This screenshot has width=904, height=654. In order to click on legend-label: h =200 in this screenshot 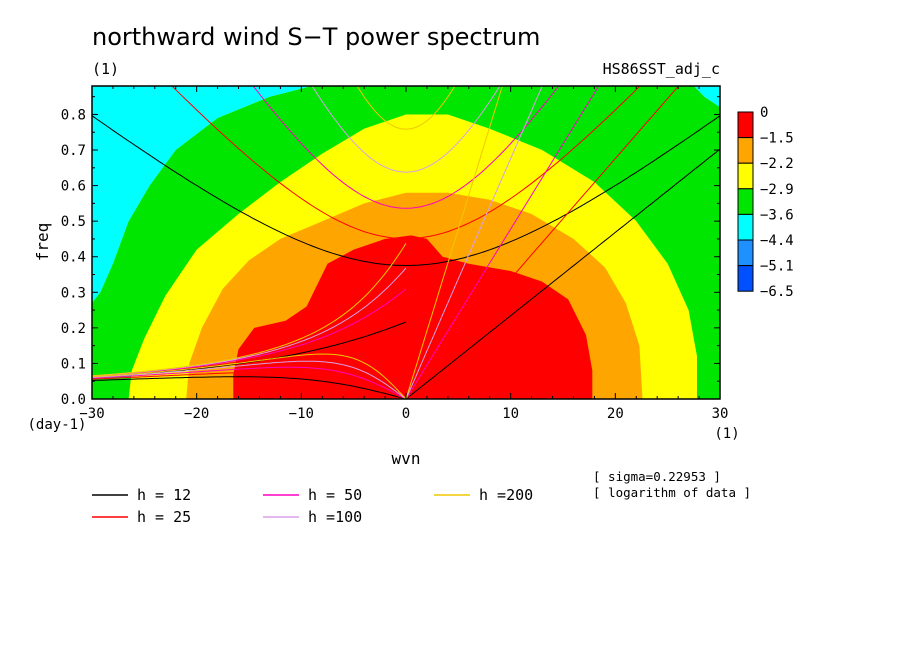, I will do `click(506, 495)`.